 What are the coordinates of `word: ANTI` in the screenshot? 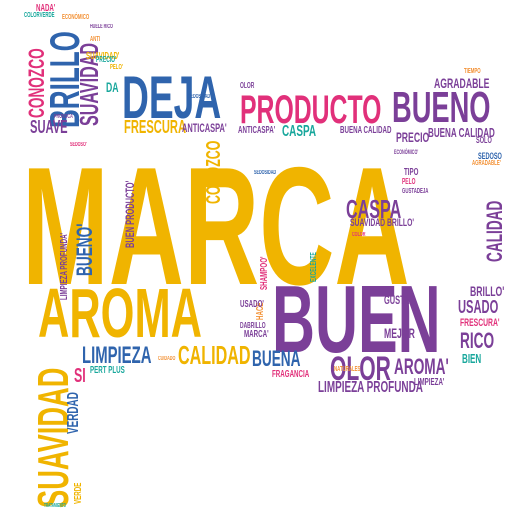 It's located at (95, 39).